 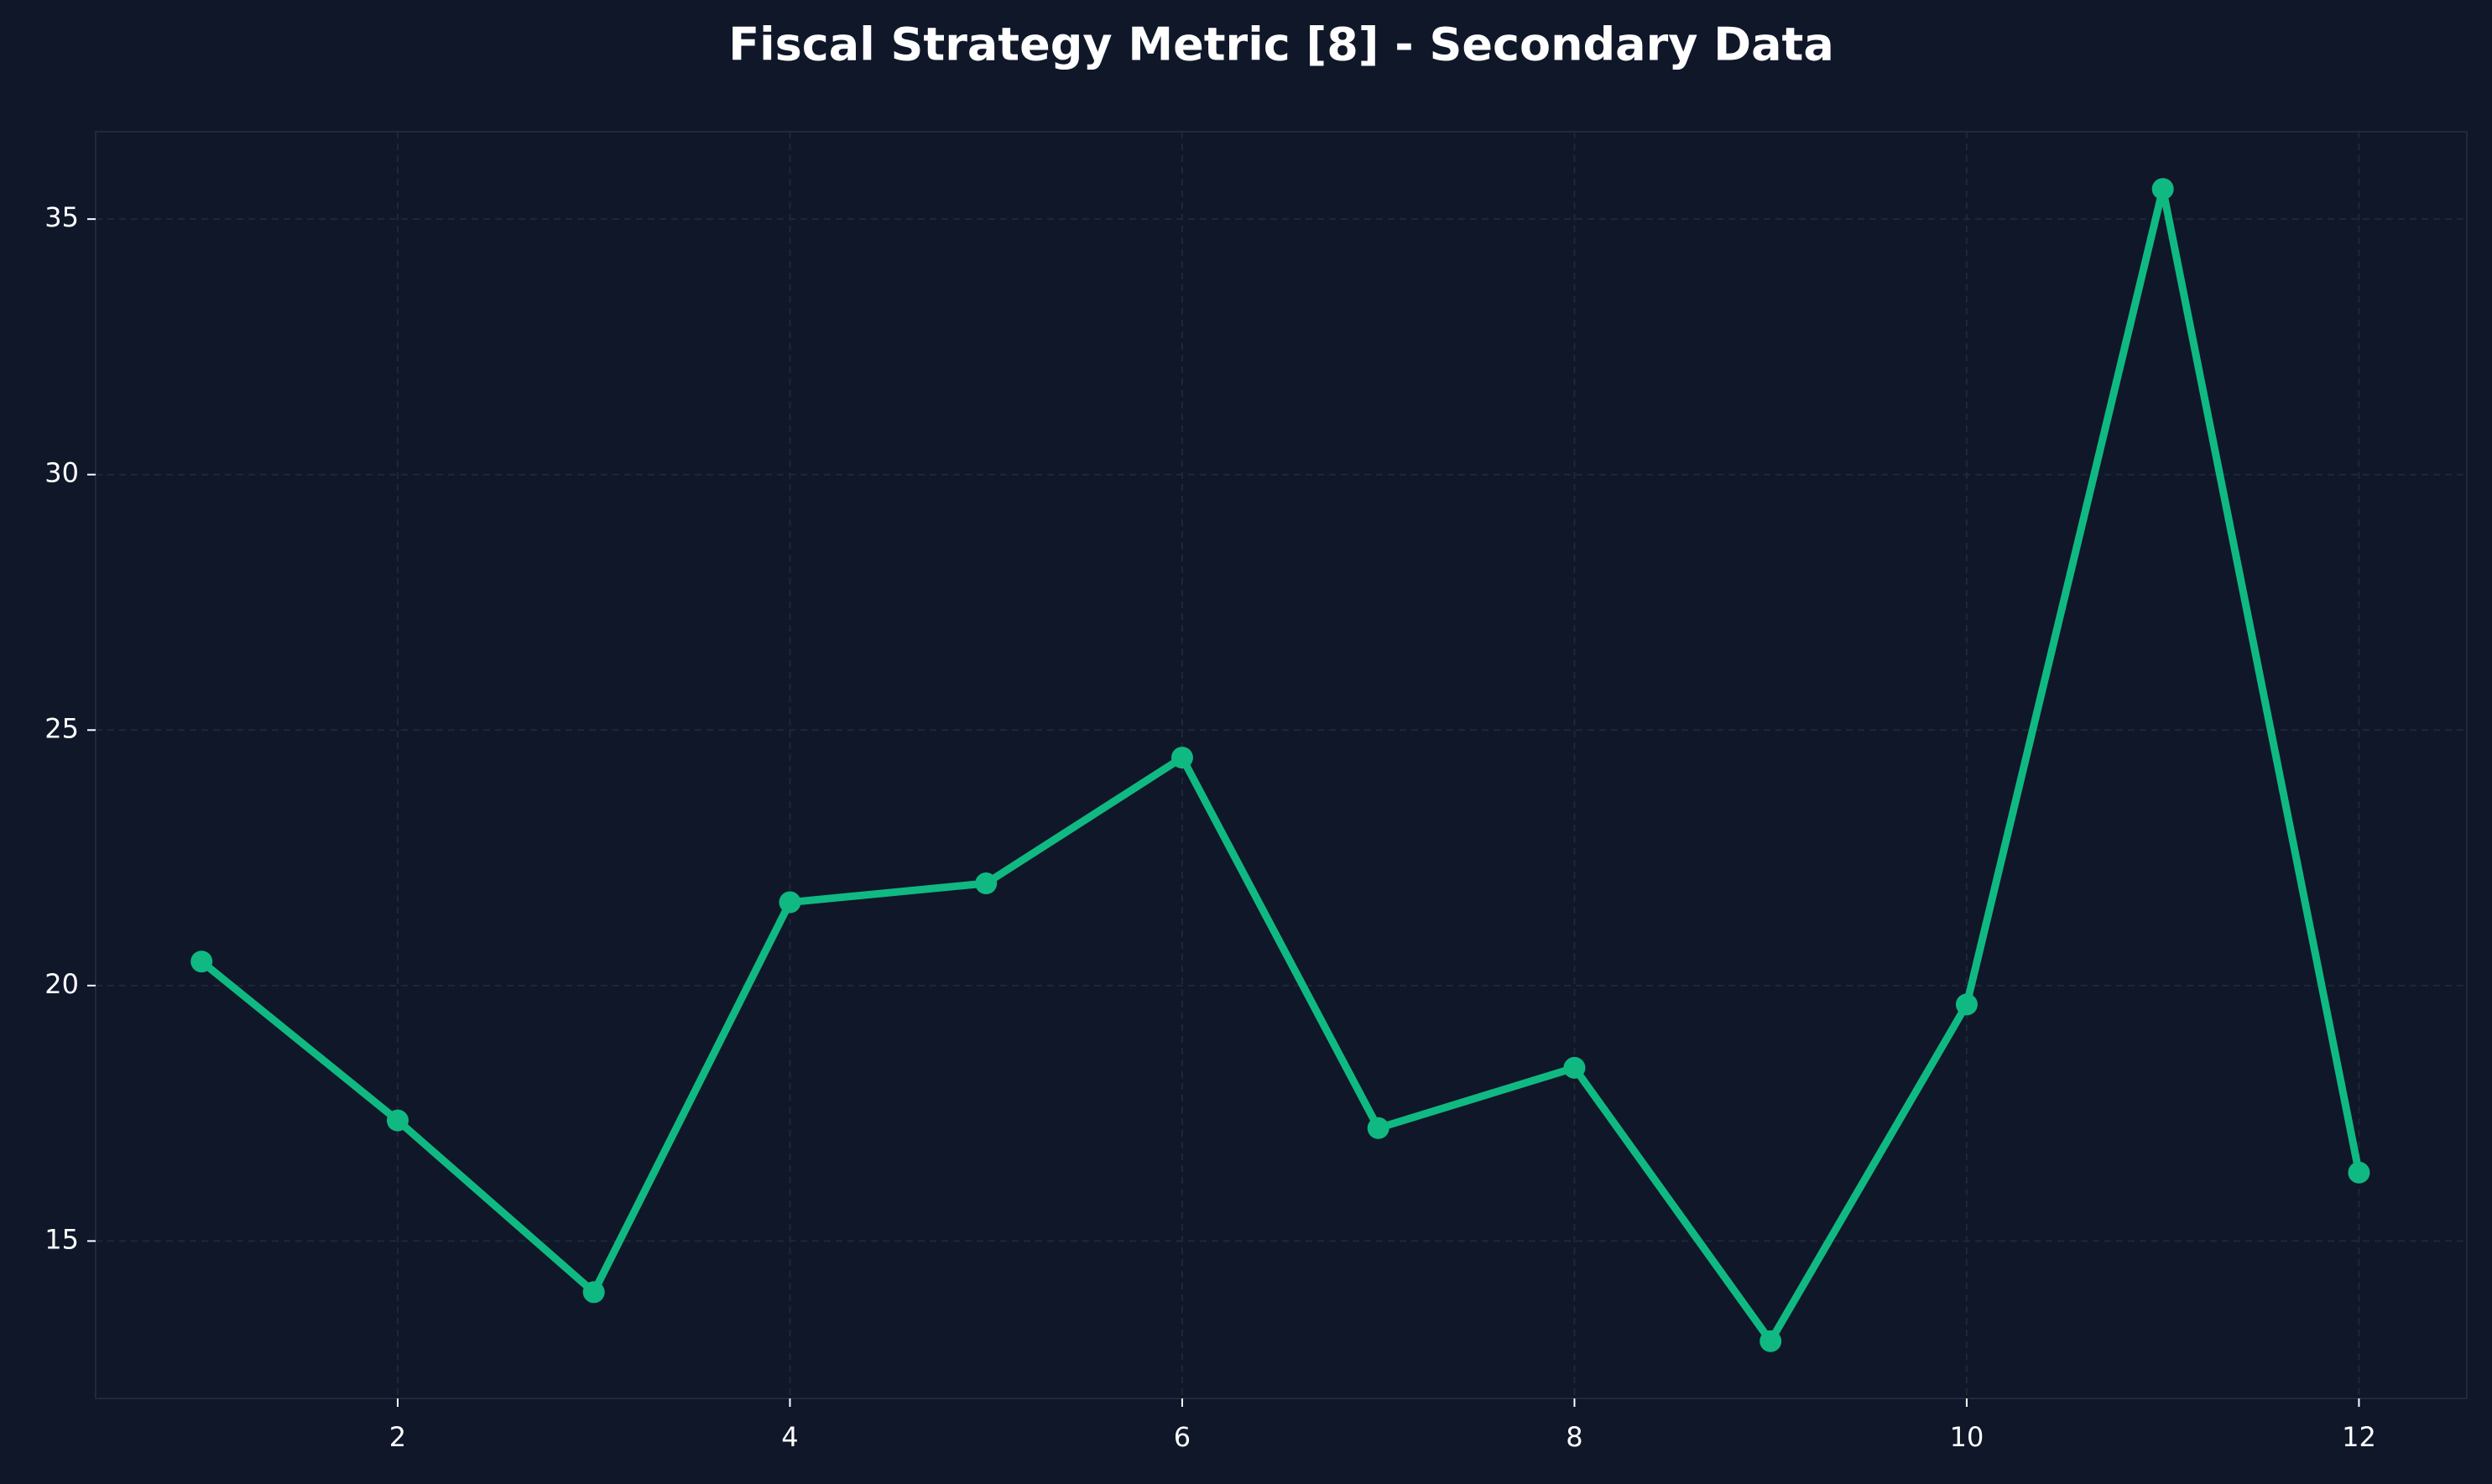 I want to click on y-tick-label: 25, so click(x=62, y=728).